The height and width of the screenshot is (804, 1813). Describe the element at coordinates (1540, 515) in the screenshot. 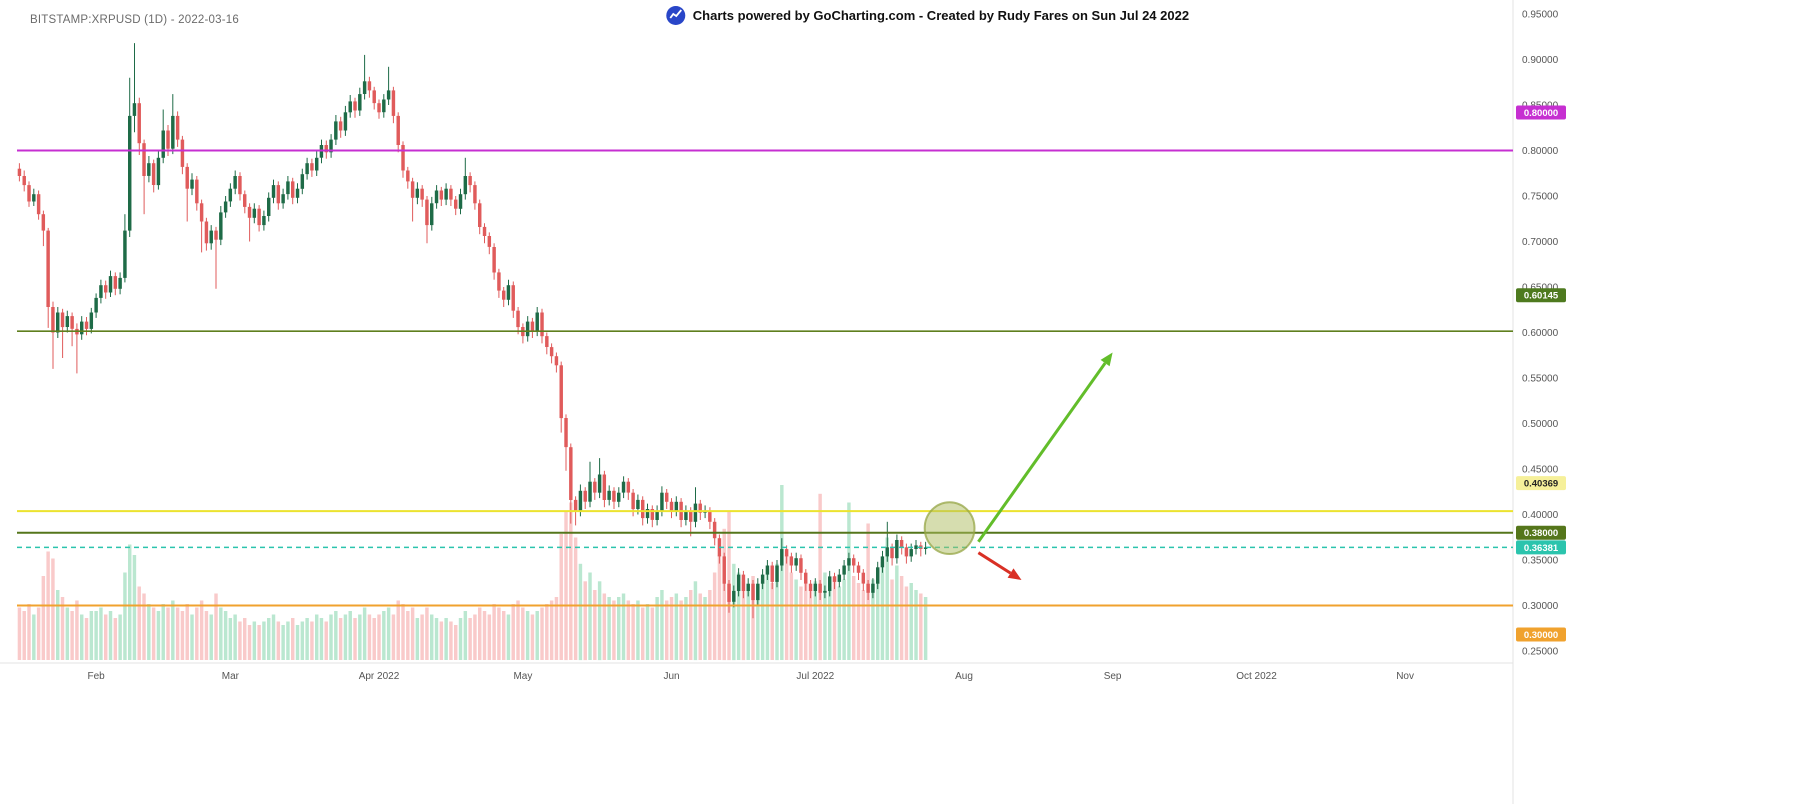

I see `y-axis-tick-label: 0.40000` at that location.